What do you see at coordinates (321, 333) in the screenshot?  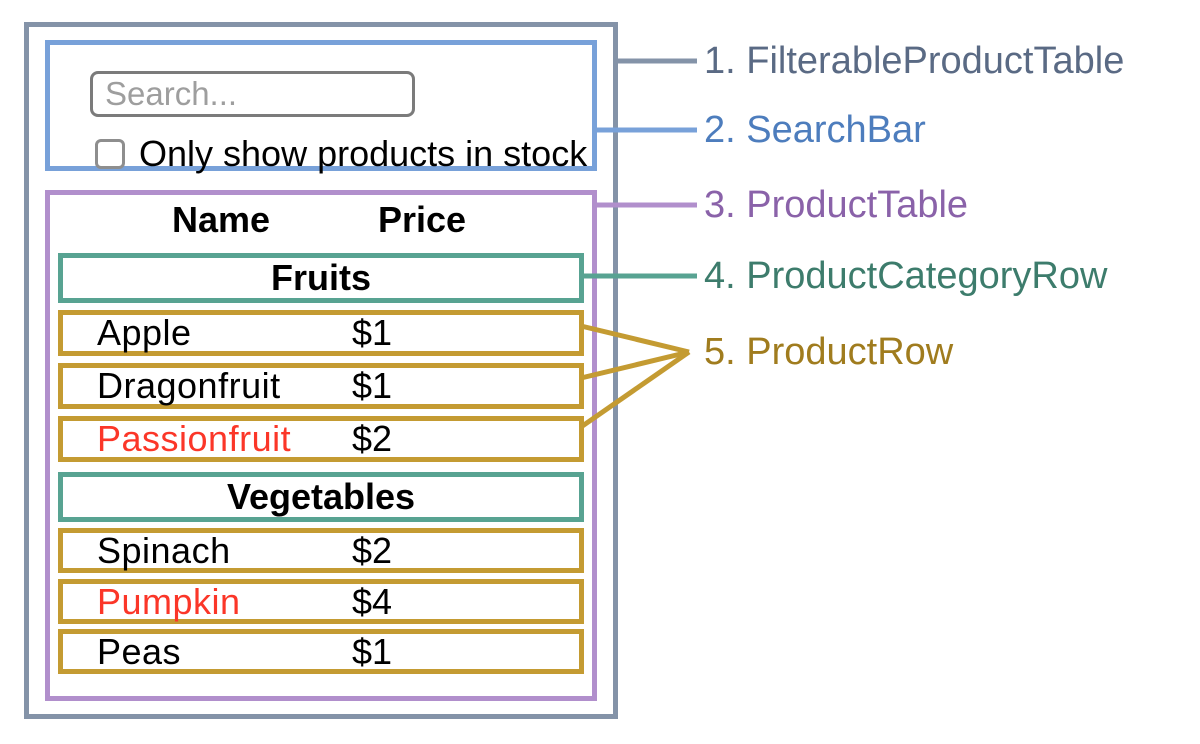 I see `product-row-apple: Apple $1` at bounding box center [321, 333].